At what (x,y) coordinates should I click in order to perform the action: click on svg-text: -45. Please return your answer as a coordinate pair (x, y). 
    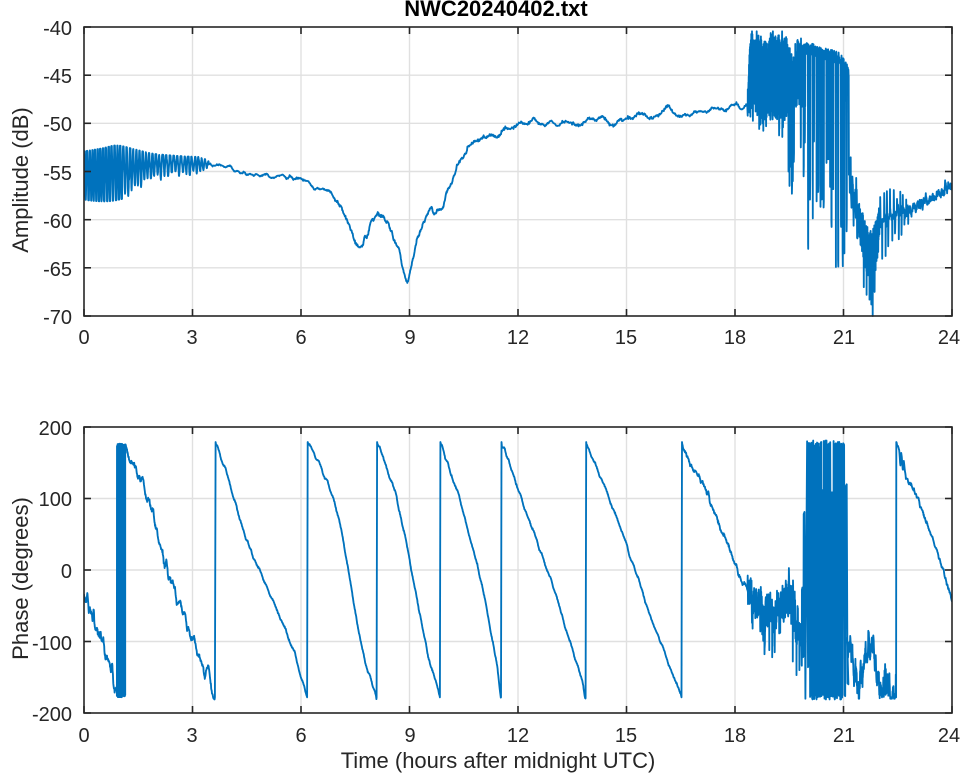
    Looking at the image, I should click on (57, 77).